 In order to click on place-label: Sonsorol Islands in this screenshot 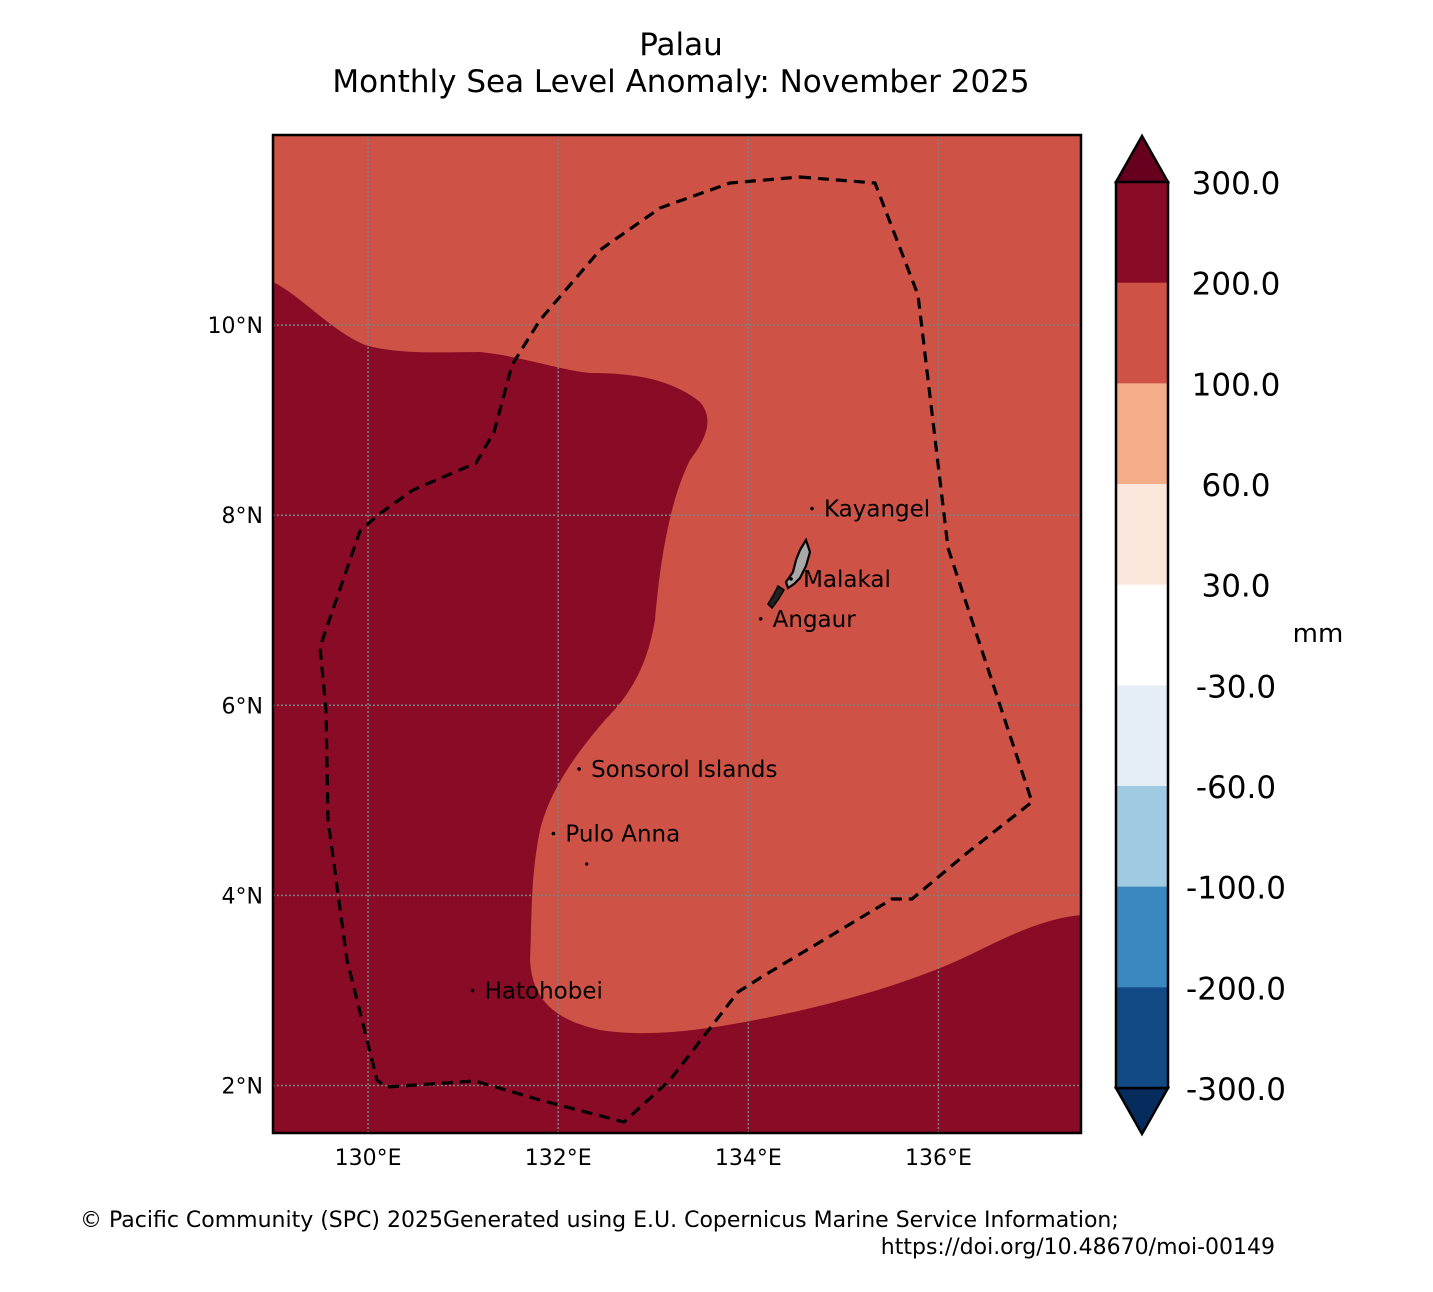, I will do `click(684, 770)`.